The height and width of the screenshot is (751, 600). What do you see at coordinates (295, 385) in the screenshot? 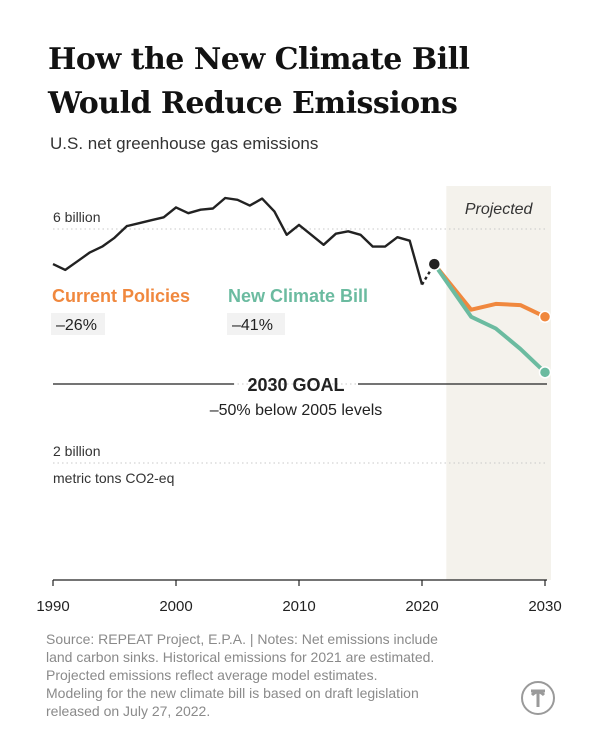
I see `goal-label: 2030 GOAL` at bounding box center [295, 385].